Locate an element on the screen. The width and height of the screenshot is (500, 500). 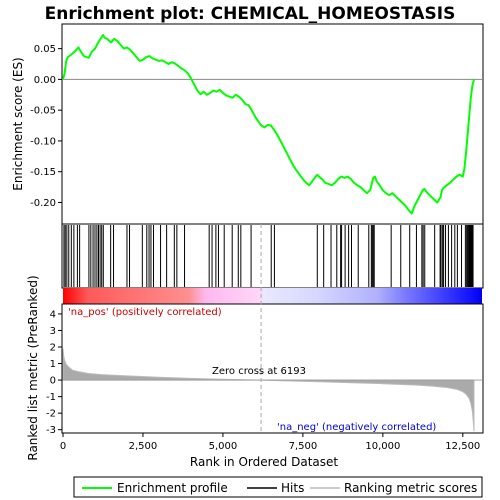
hits-panel-frame is located at coordinates (272, 256).